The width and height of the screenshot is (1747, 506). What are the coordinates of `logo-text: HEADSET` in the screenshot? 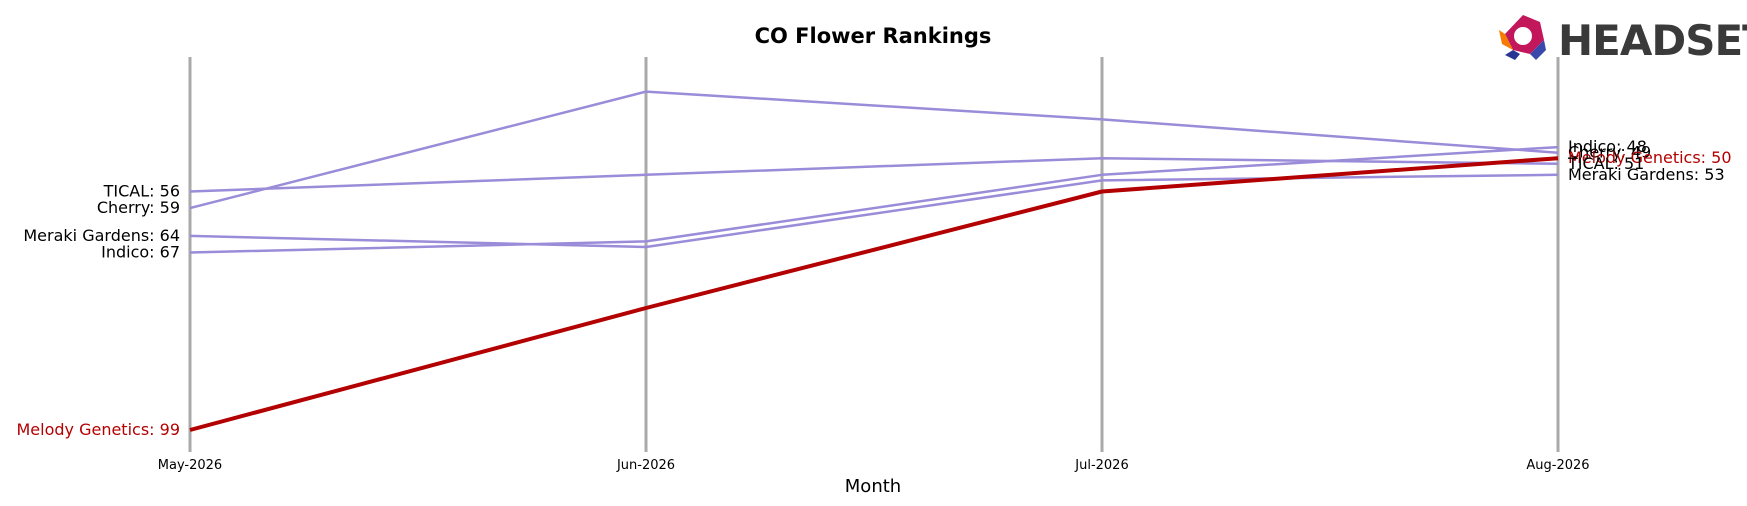 It's located at (1652, 40).